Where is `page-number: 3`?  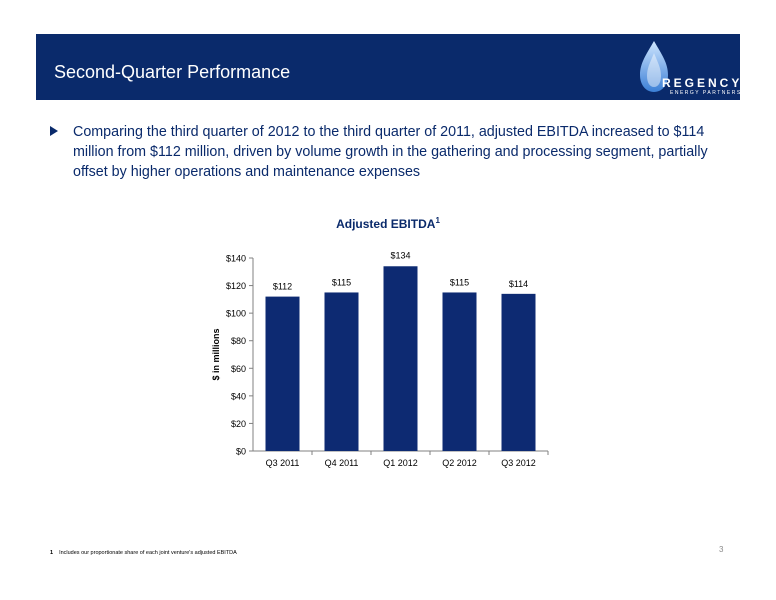 page-number: 3 is located at coordinates (721, 549).